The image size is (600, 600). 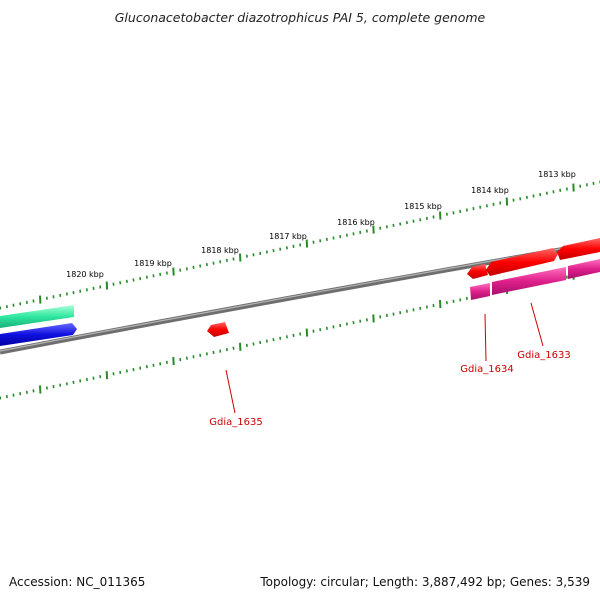 I want to click on scale-label-1818: 1818 kbp, so click(x=220, y=250).